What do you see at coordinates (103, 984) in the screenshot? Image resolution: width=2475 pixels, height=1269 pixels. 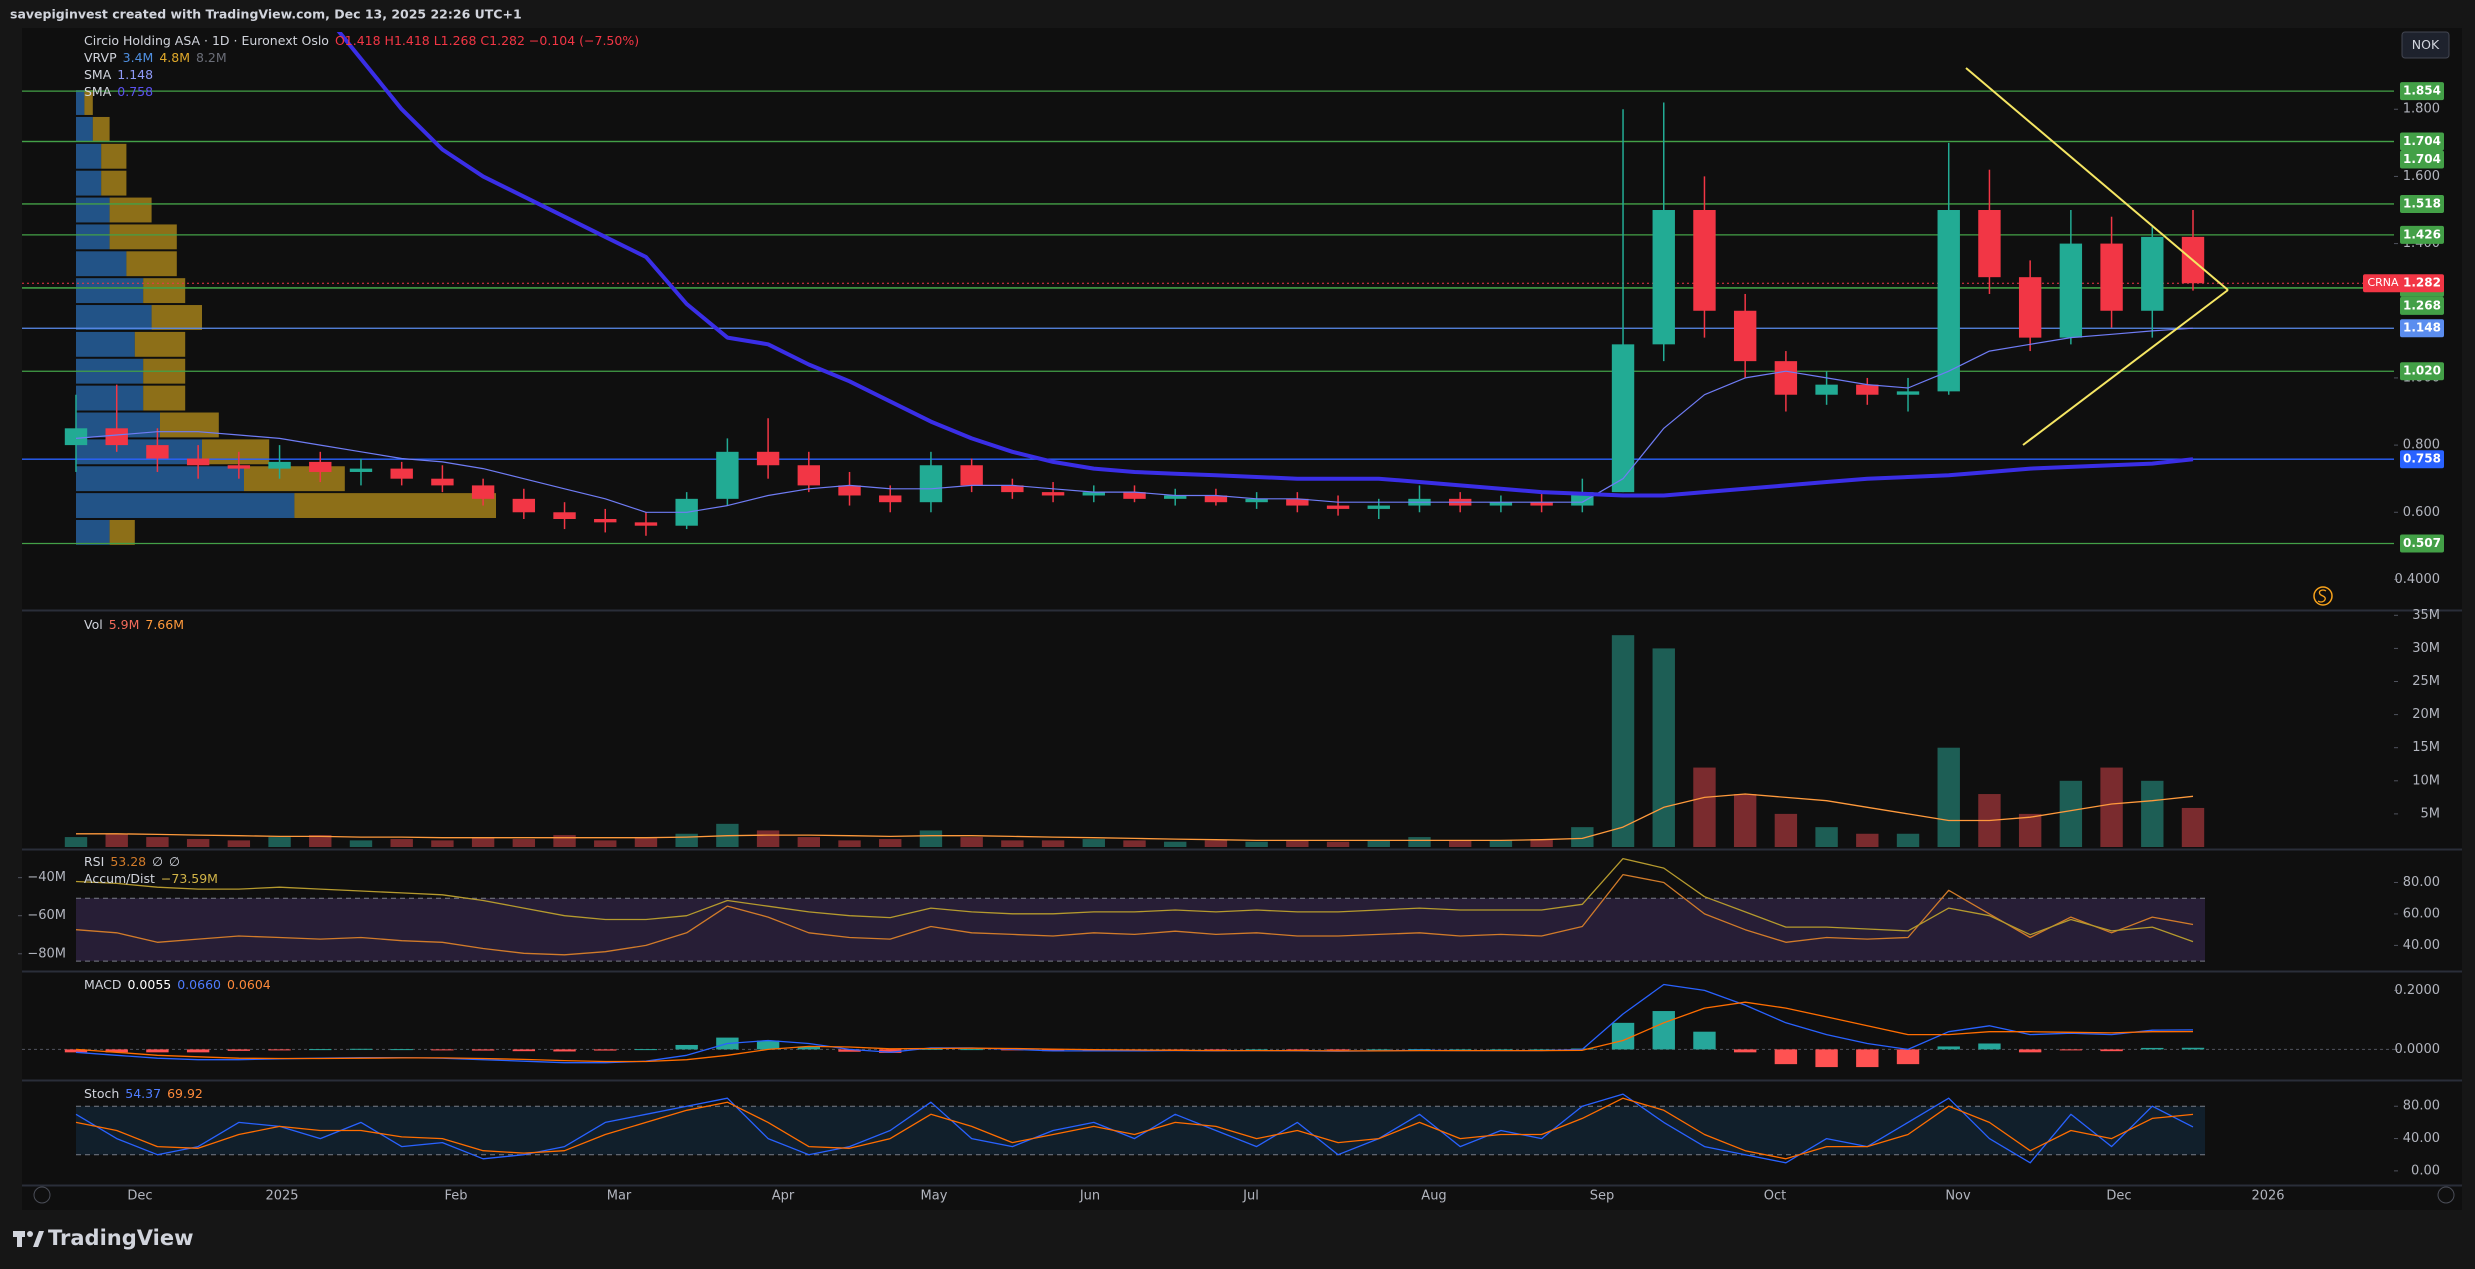 I see `indicator-name: MACD` at bounding box center [103, 984].